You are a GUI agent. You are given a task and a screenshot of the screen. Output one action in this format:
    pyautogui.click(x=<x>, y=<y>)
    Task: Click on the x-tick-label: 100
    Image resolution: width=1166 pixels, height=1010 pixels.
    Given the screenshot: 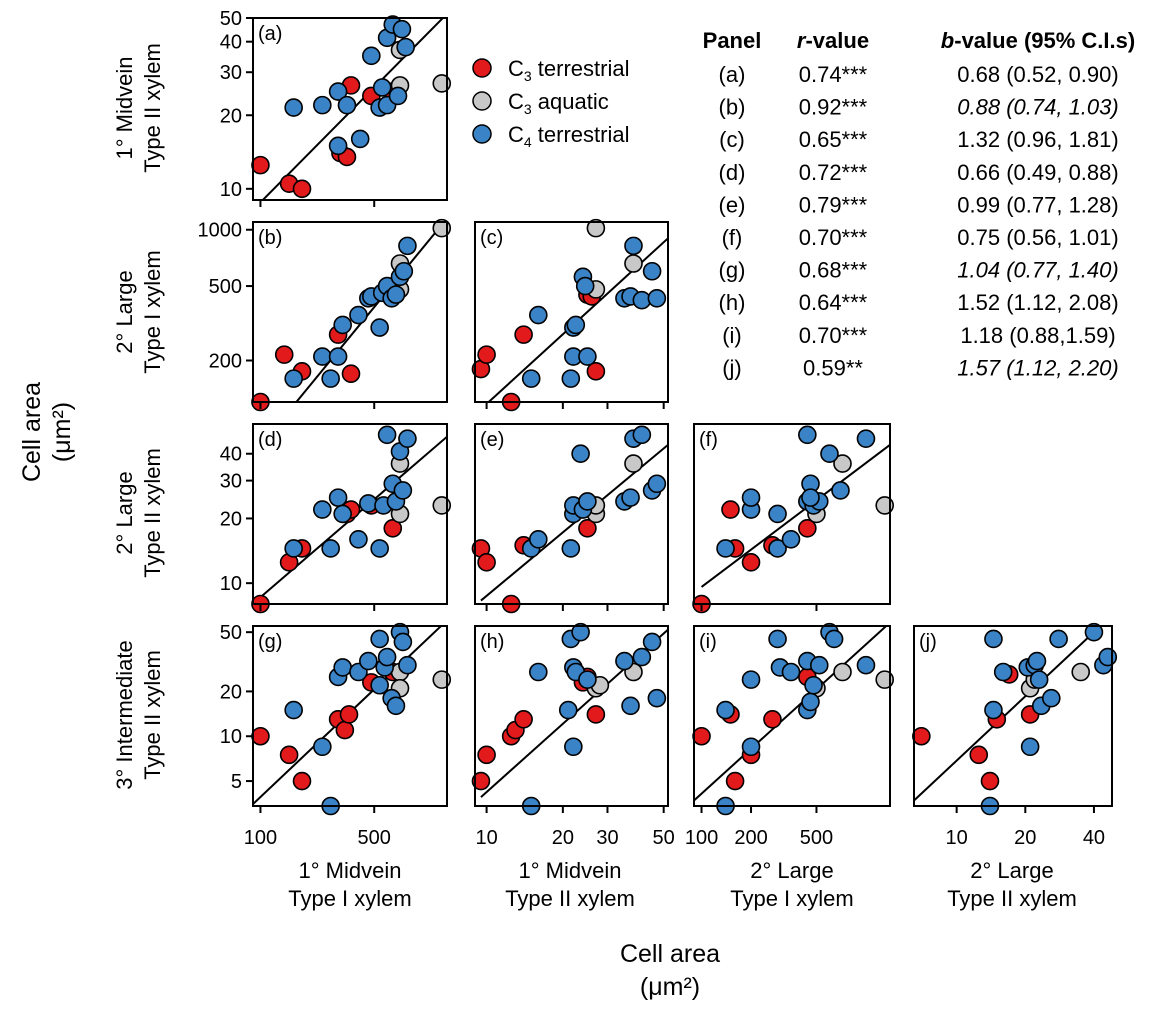 What is the action you would take?
    pyautogui.click(x=260, y=838)
    